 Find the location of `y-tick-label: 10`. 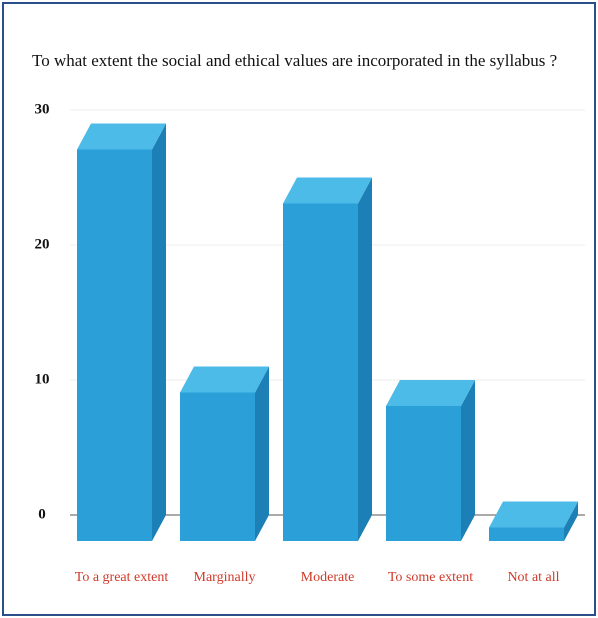

y-tick-label: 10 is located at coordinates (42, 379).